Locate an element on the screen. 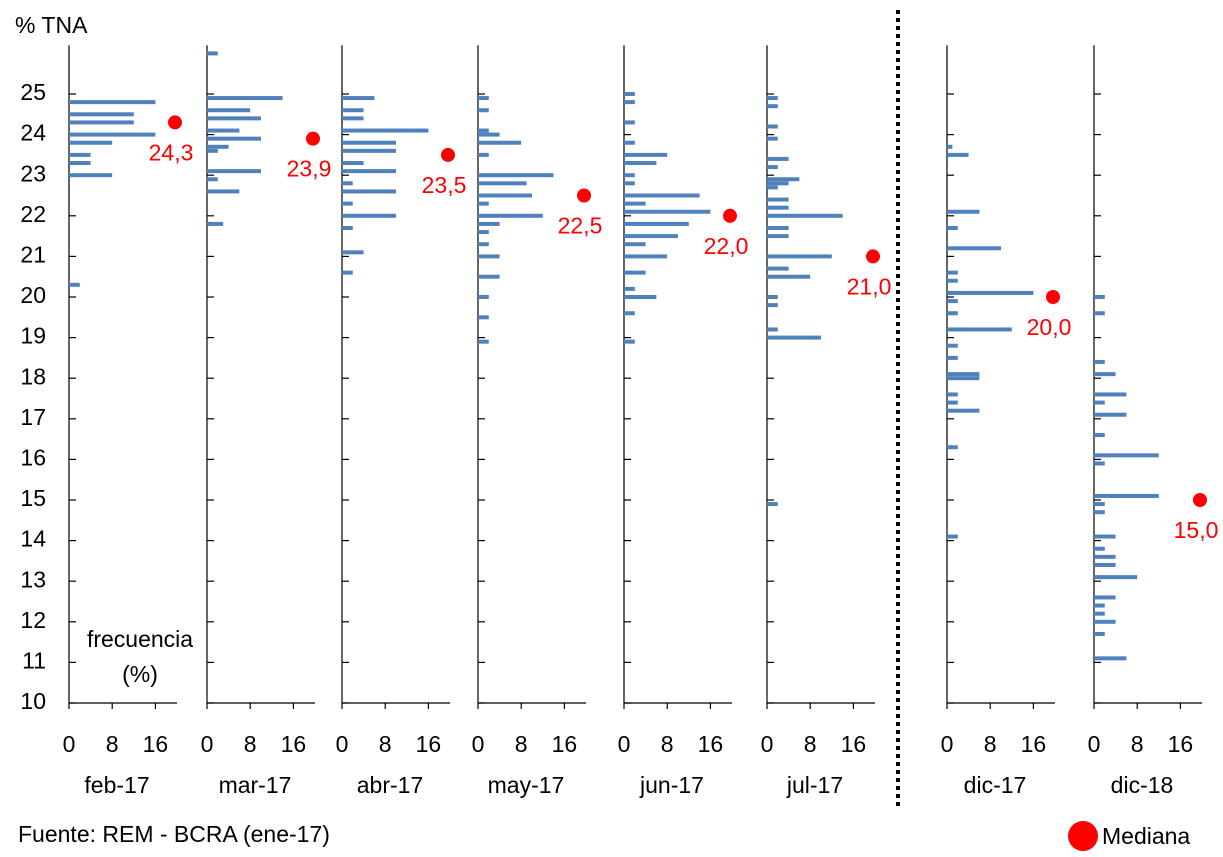  legend-label: Mediana is located at coordinates (1146, 836).